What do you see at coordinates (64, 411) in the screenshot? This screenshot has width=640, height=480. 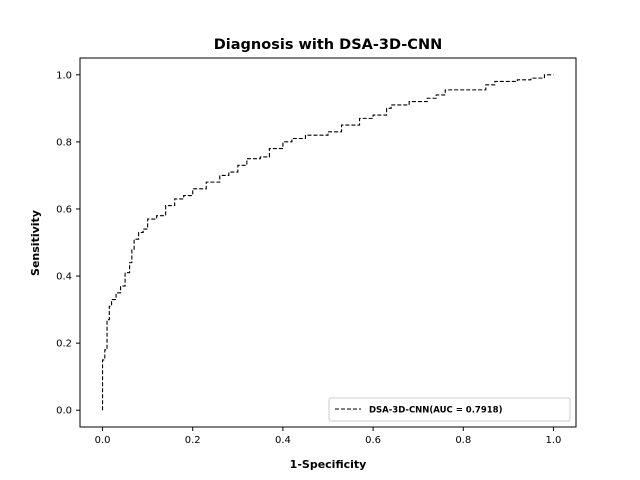 I see `y-tick-label: 0.0` at bounding box center [64, 411].